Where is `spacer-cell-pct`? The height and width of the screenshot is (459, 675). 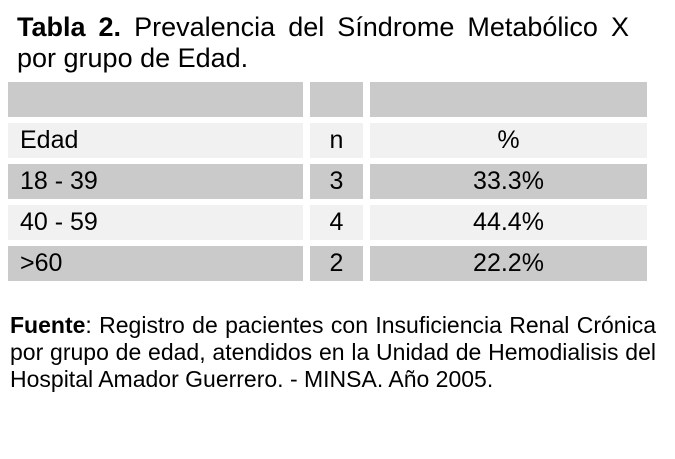 spacer-cell-pct is located at coordinates (508, 99).